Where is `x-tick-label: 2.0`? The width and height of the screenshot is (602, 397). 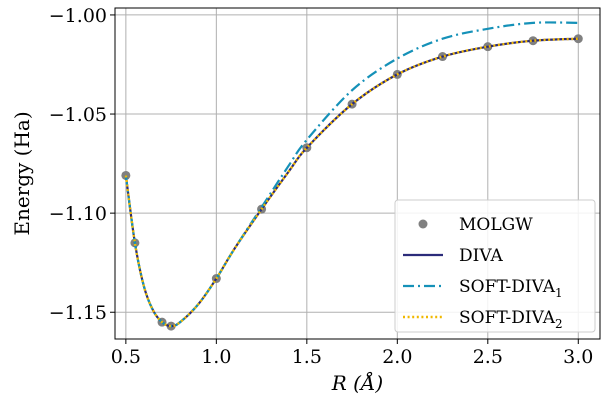 x-tick-label: 2.0 is located at coordinates (397, 357).